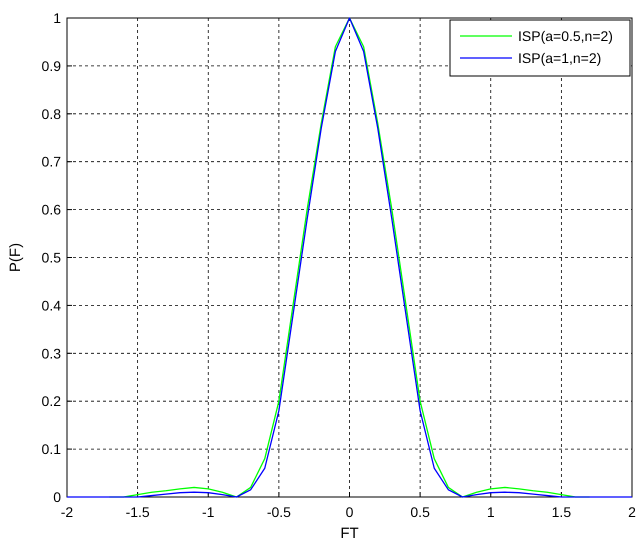  Describe the element at coordinates (565, 36) in the screenshot. I see `legend-label: ISP(a=0.5,n=2)` at that location.